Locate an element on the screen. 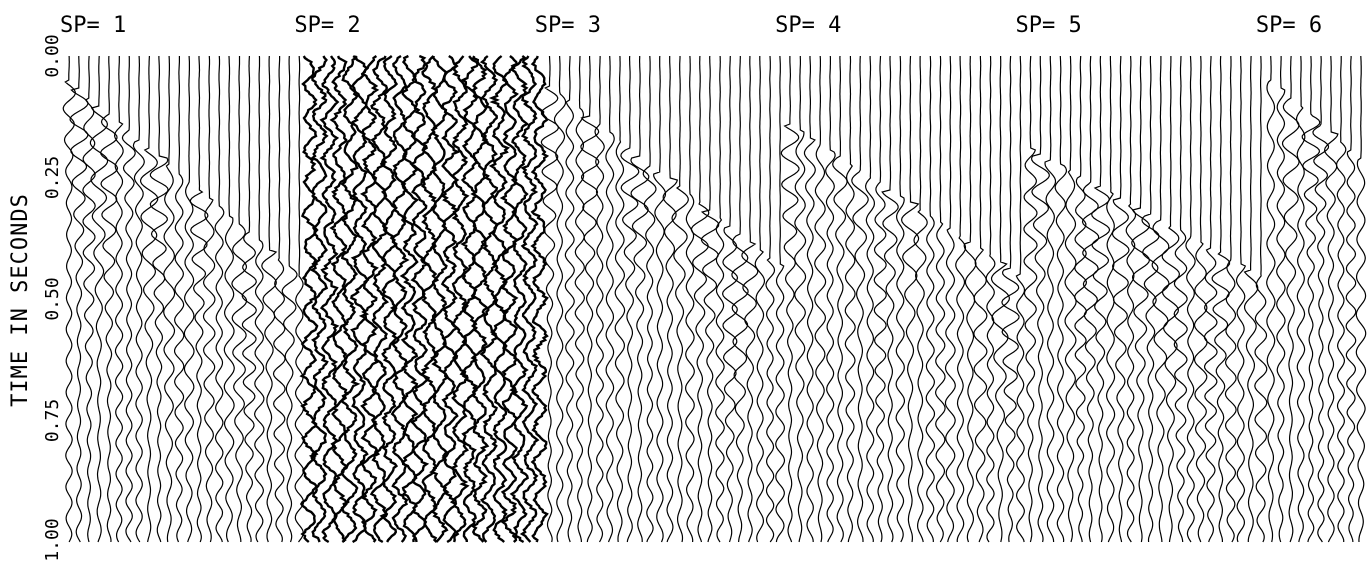 The width and height of the screenshot is (1371, 561). y-tick-label: 0.75 is located at coordinates (52, 420).